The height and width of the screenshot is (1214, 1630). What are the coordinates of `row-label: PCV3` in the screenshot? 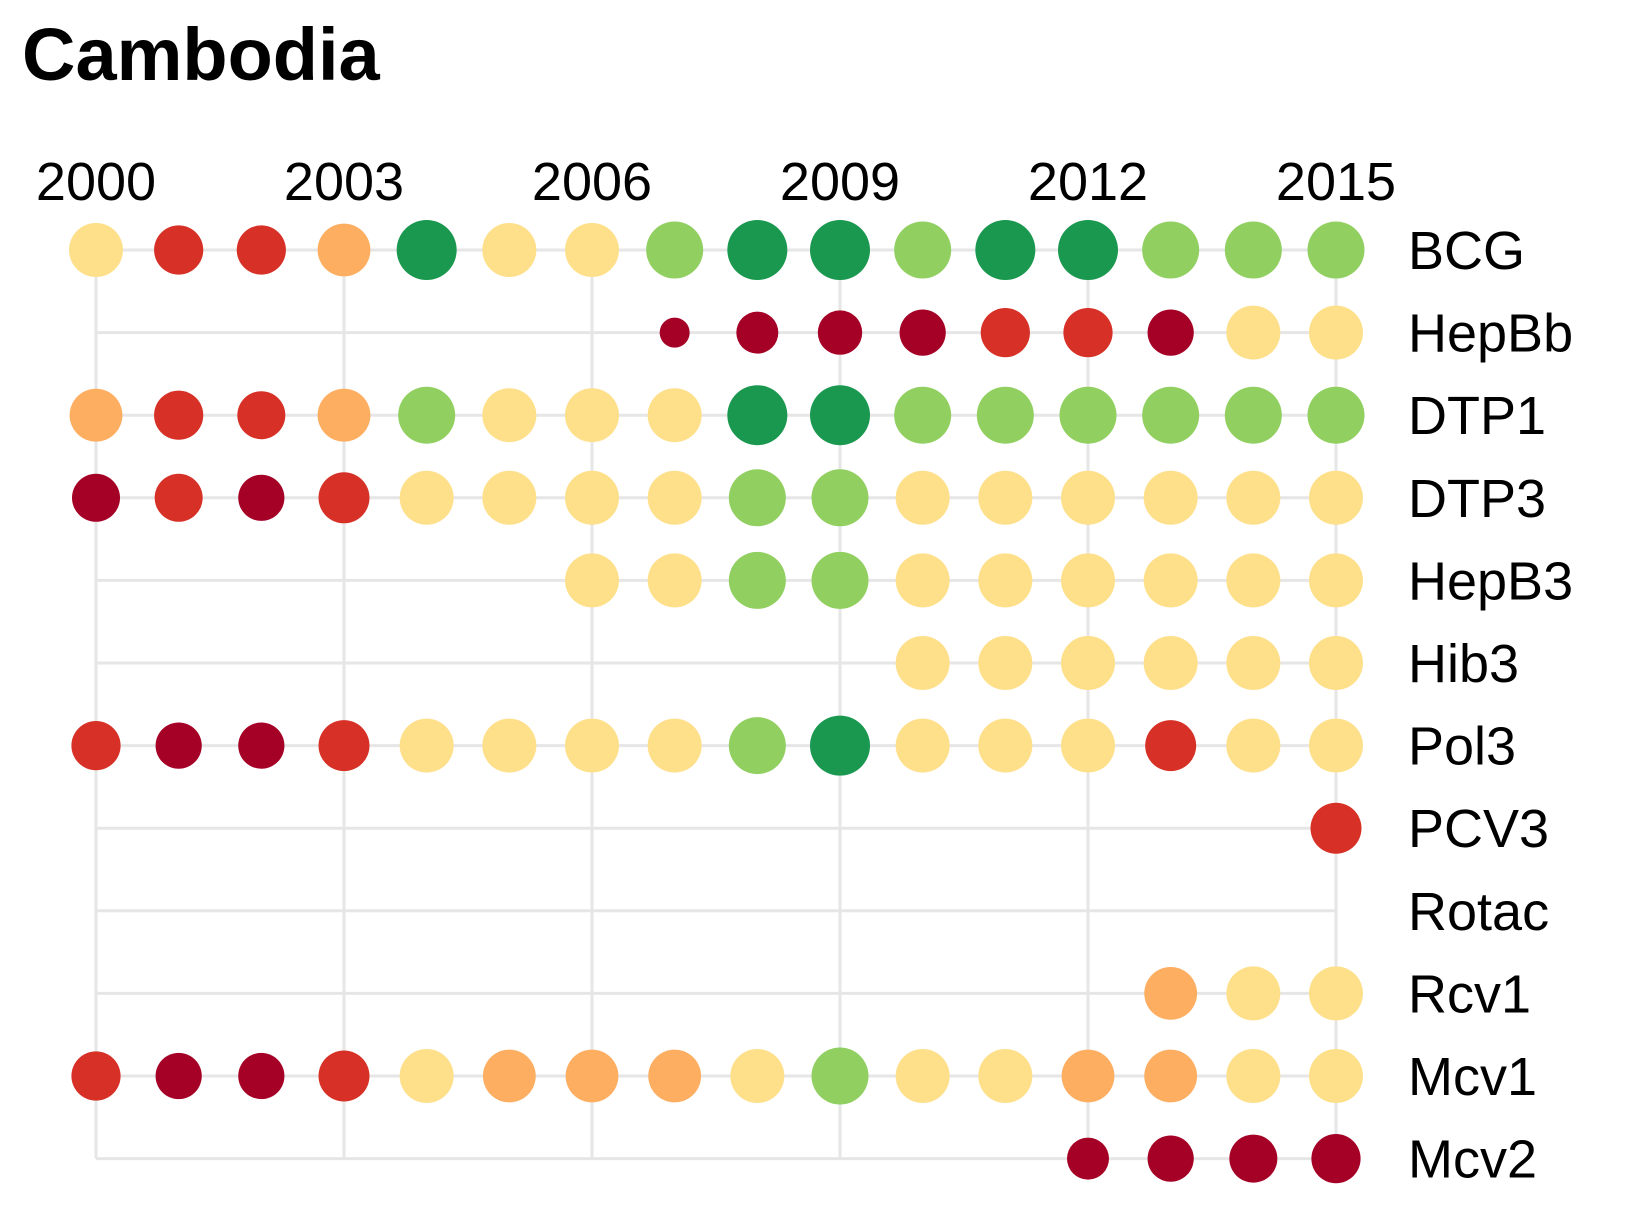 It's located at (1478, 829).